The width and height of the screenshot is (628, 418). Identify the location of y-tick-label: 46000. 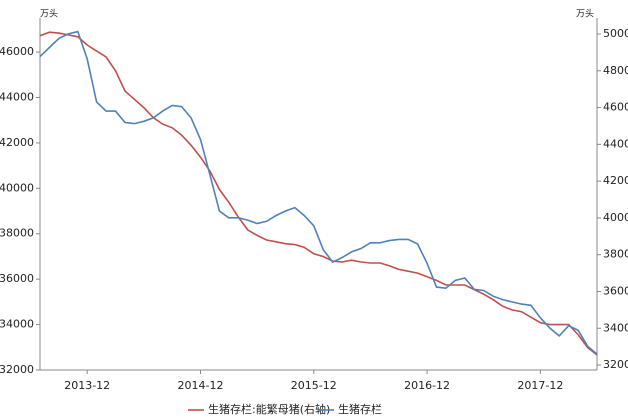
(17, 51).